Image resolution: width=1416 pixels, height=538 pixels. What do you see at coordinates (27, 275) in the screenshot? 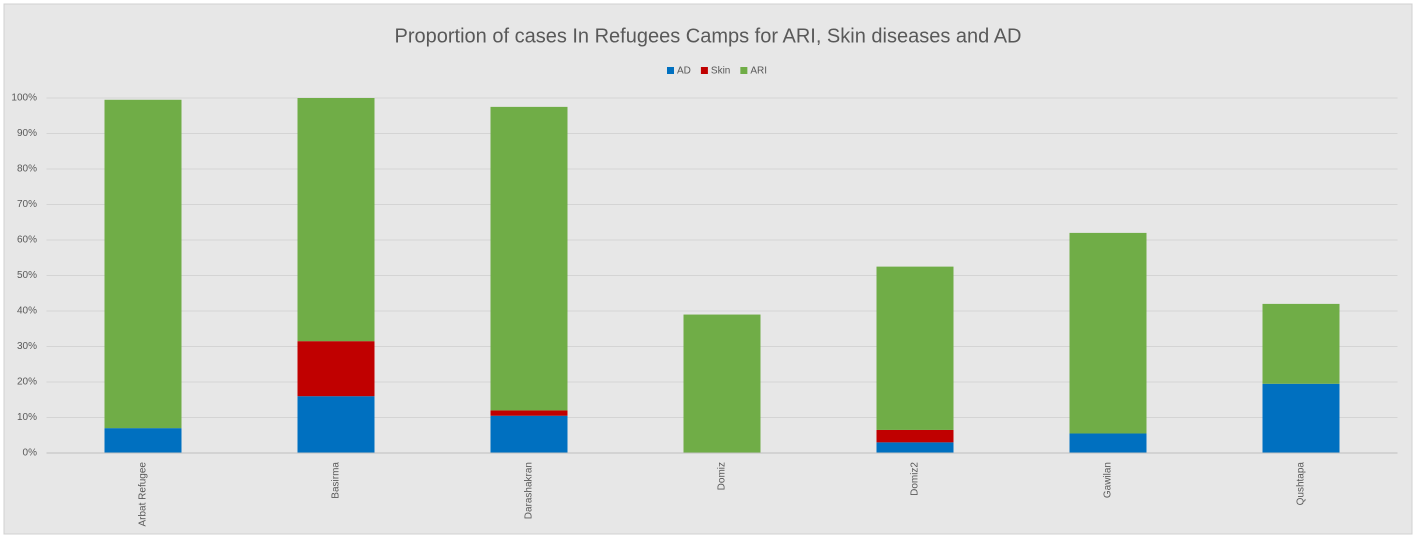
I see `y-tick-label: 50%` at bounding box center [27, 275].